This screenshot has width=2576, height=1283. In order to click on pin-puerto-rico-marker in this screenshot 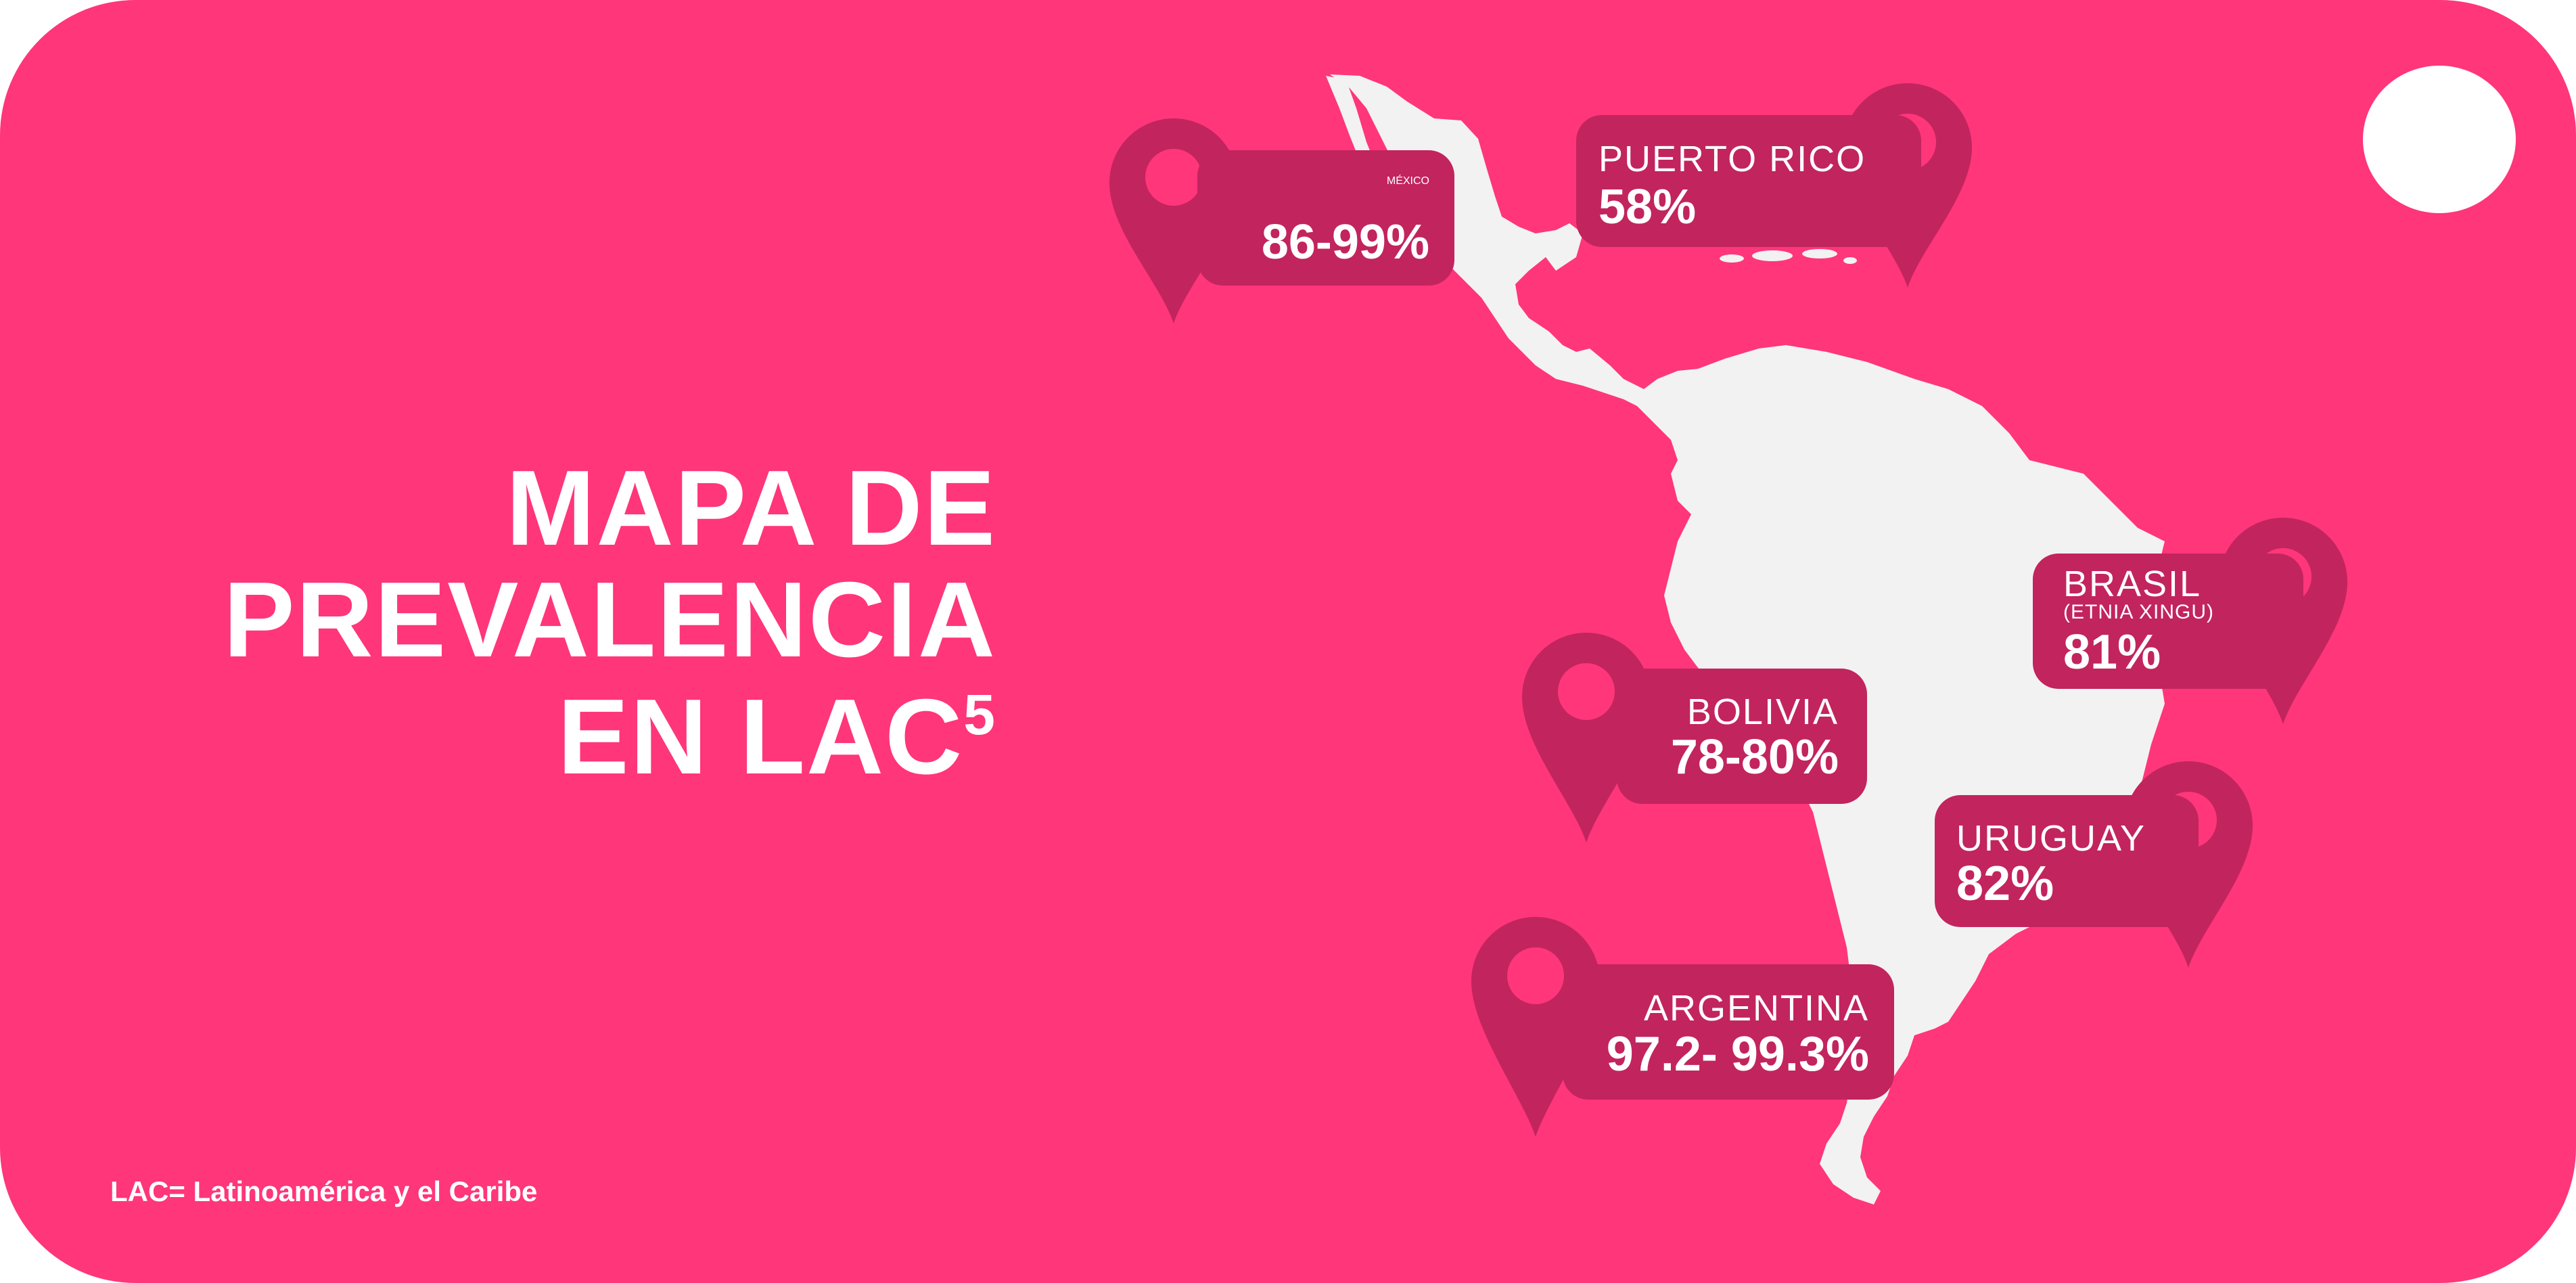, I will do `click(1774, 185)`.